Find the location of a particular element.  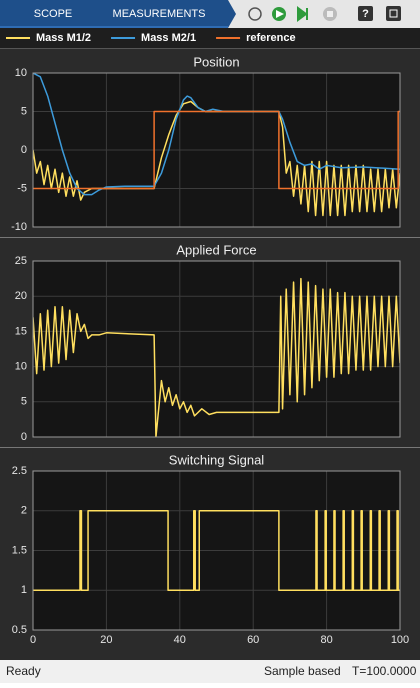

y-tick-label: -10 is located at coordinates (19, 227).